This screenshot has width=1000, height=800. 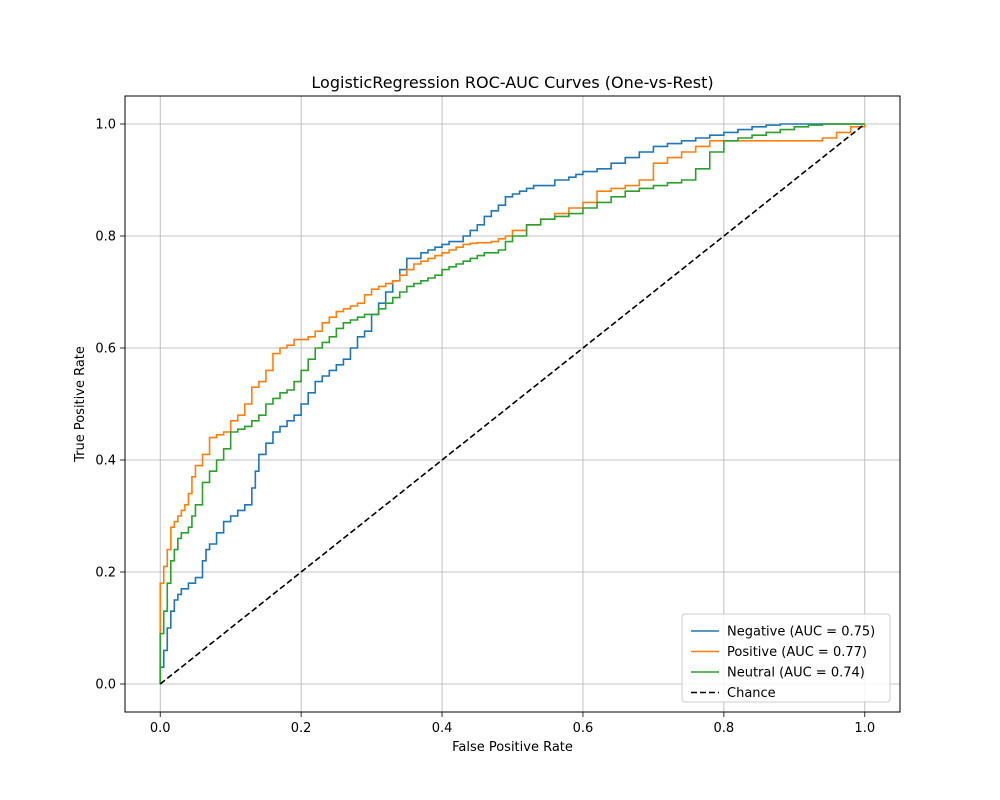 What do you see at coordinates (724, 728) in the screenshot?
I see `x-tick-label: 0.8` at bounding box center [724, 728].